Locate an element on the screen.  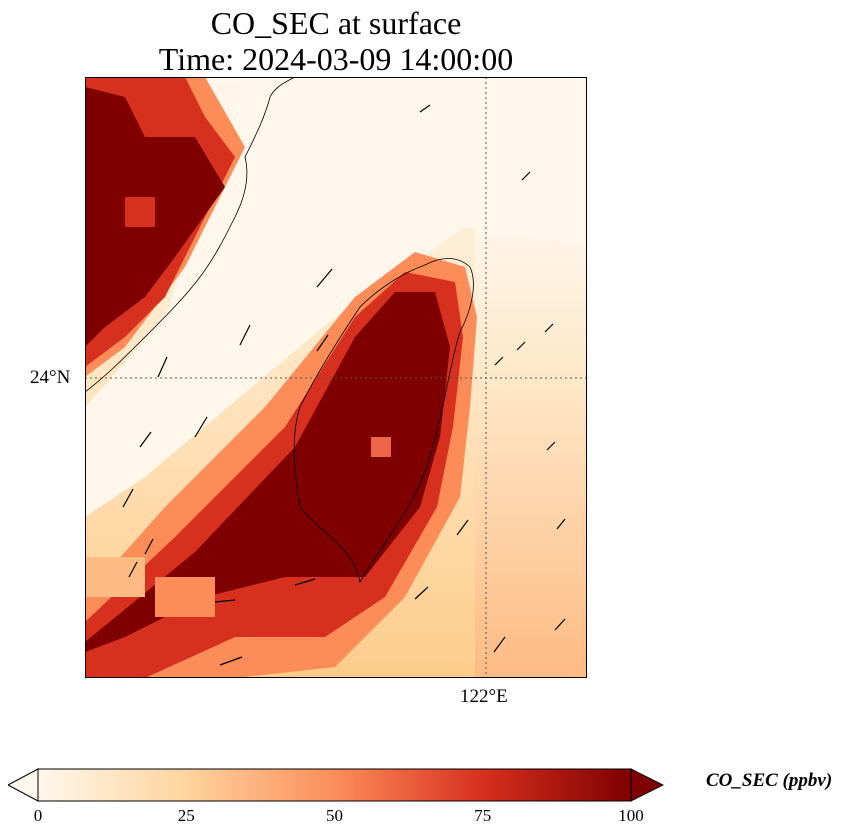
map-title: CO_SEC at surface is located at coordinates (336, 23).